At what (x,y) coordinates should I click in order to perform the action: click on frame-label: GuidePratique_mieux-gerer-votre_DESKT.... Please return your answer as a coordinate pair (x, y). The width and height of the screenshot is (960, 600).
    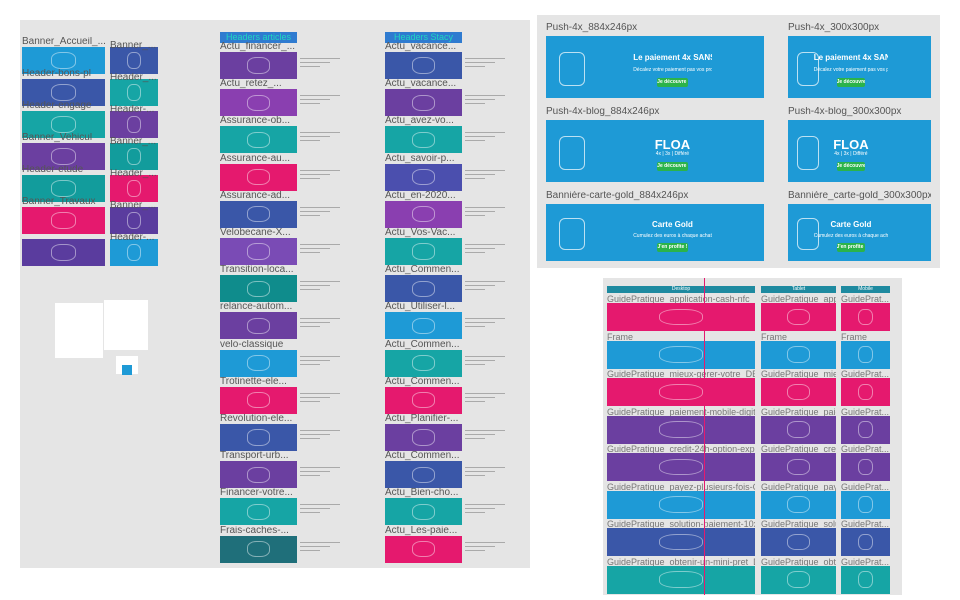
    Looking at the image, I should click on (681, 374).